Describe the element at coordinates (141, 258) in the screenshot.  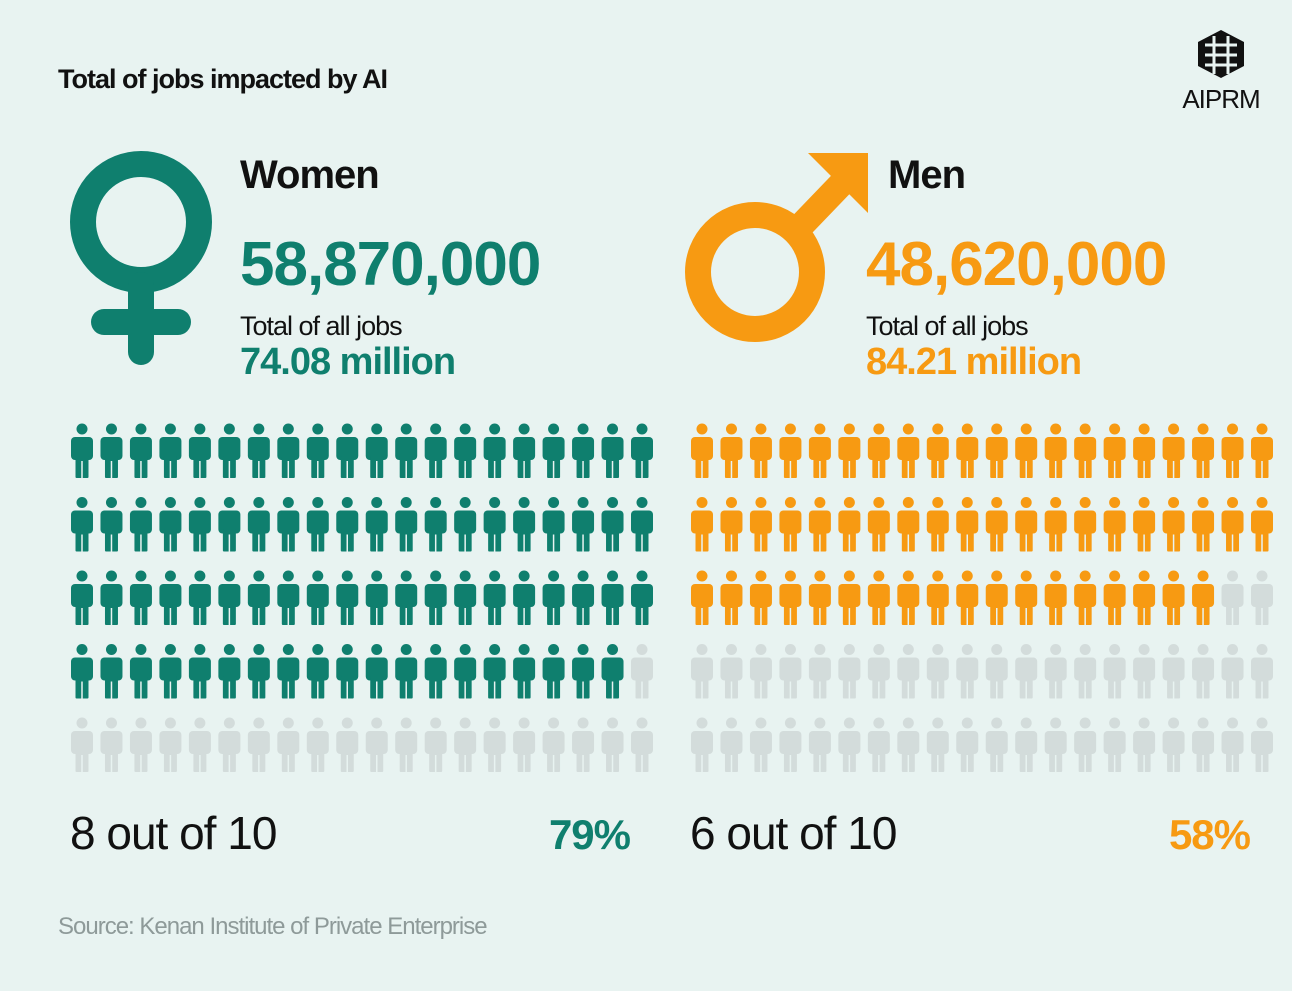
I see `female-symbol` at that location.